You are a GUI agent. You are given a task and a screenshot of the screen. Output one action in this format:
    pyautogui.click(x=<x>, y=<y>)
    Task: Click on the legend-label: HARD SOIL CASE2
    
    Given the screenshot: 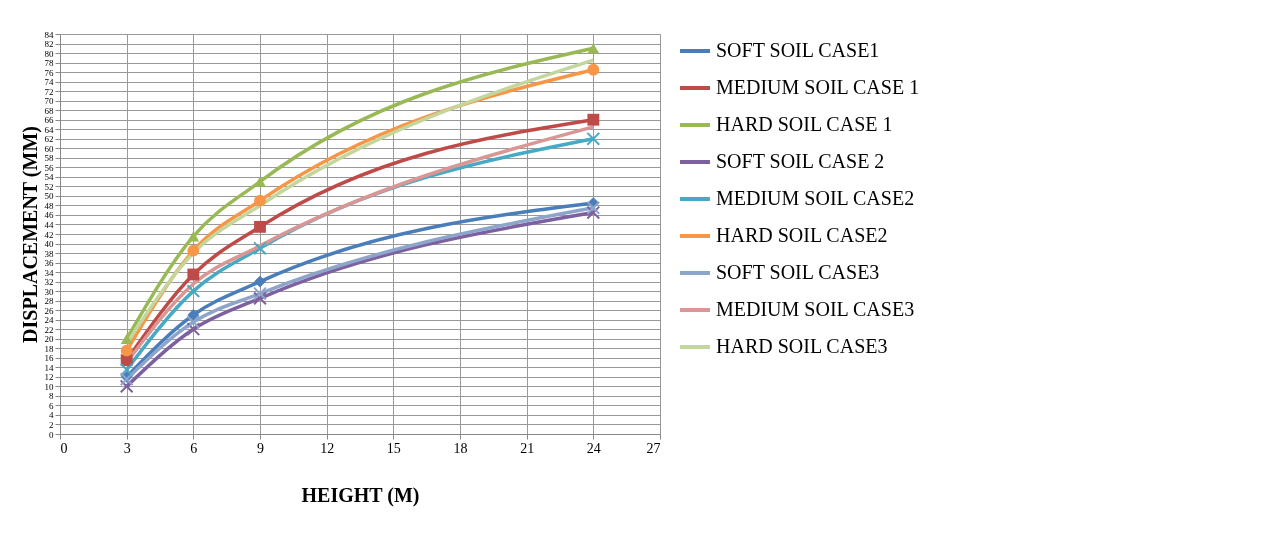 What is the action you would take?
    pyautogui.click(x=802, y=235)
    